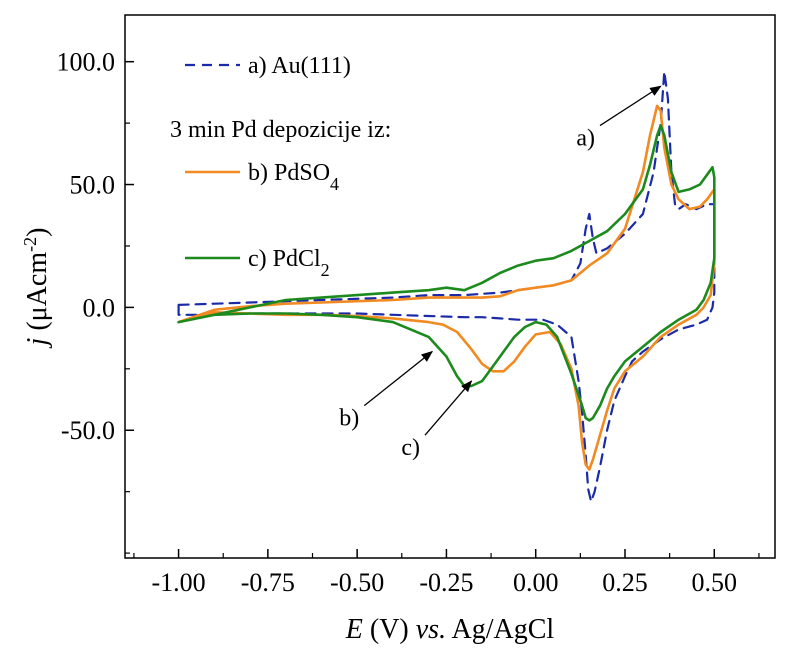  I want to click on legend-label-b: b) PdSO4, so click(293, 177).